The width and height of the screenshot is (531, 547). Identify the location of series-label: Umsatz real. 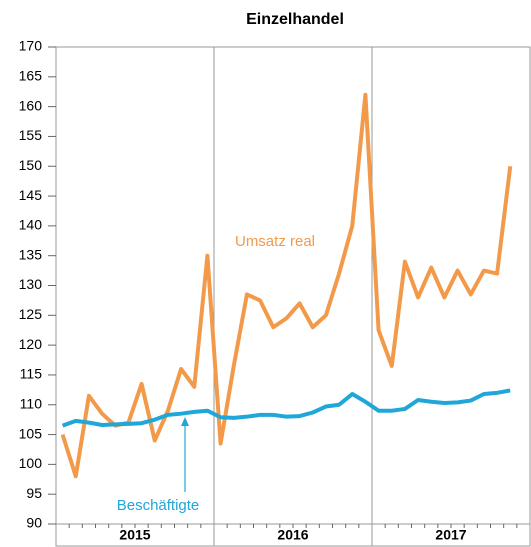
(275, 241).